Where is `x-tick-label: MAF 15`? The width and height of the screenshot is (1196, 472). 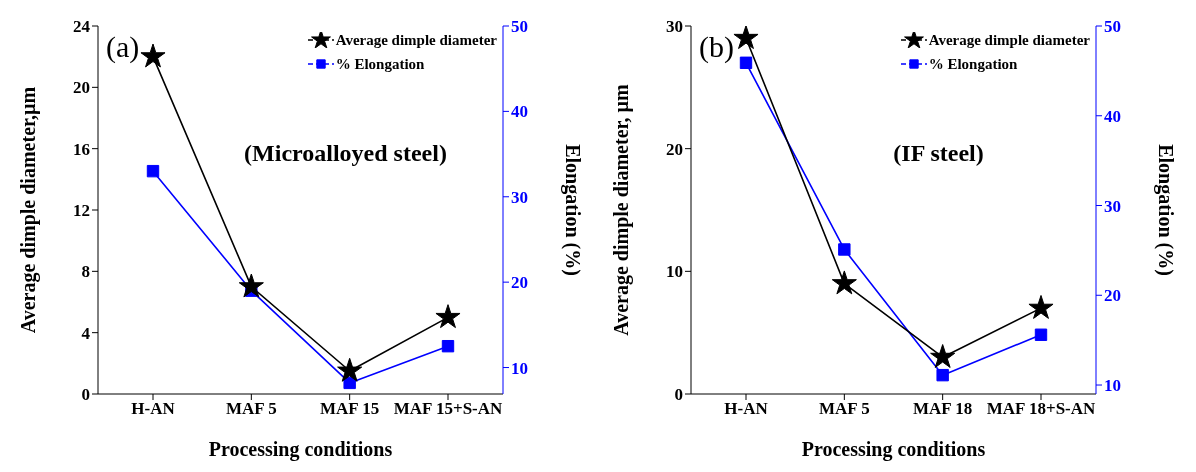
x-tick-label: MAF 15 is located at coordinates (350, 409).